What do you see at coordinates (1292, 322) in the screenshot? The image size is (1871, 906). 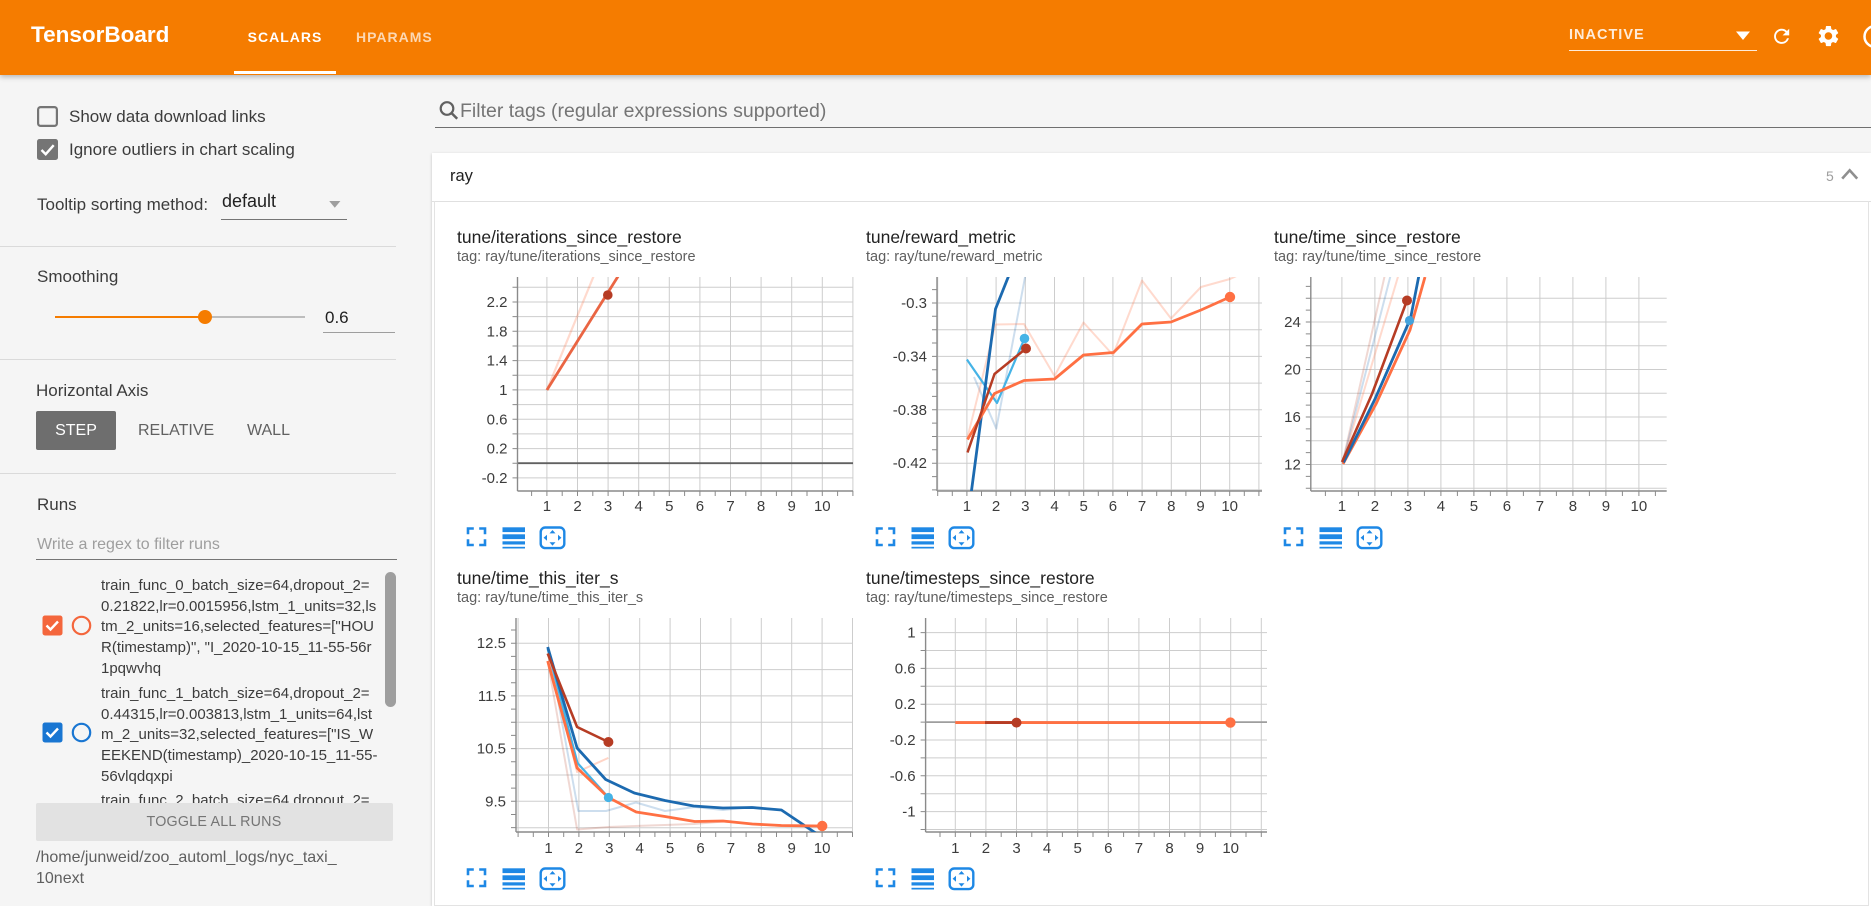 I see `svg-text: 24` at bounding box center [1292, 322].